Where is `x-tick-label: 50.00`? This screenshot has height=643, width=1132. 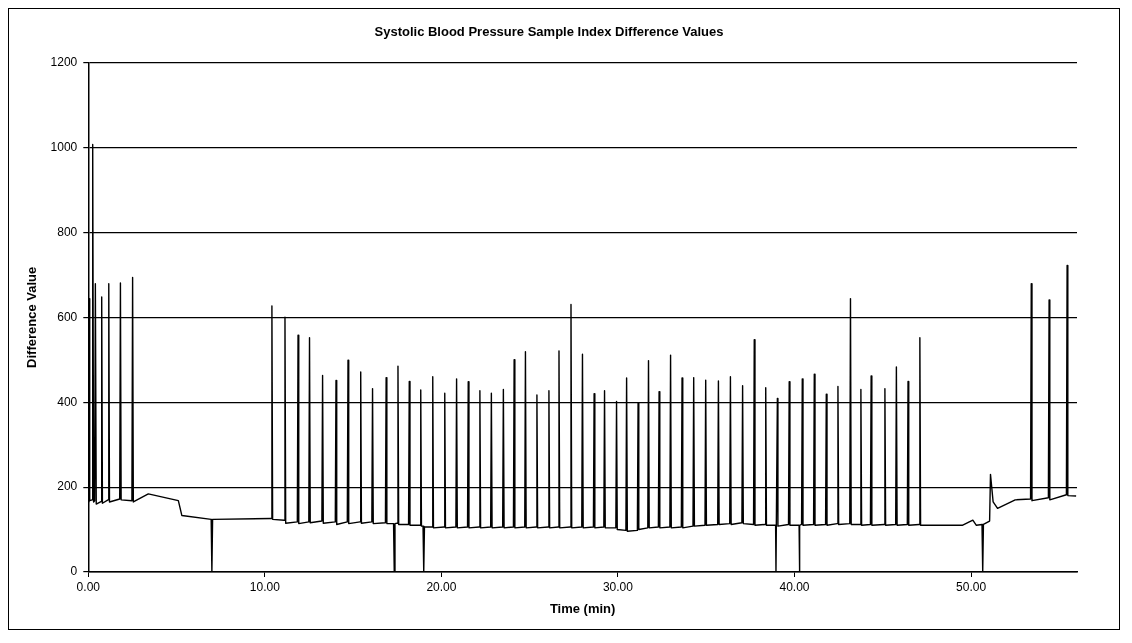
x-tick-label: 50.00 is located at coordinates (971, 586).